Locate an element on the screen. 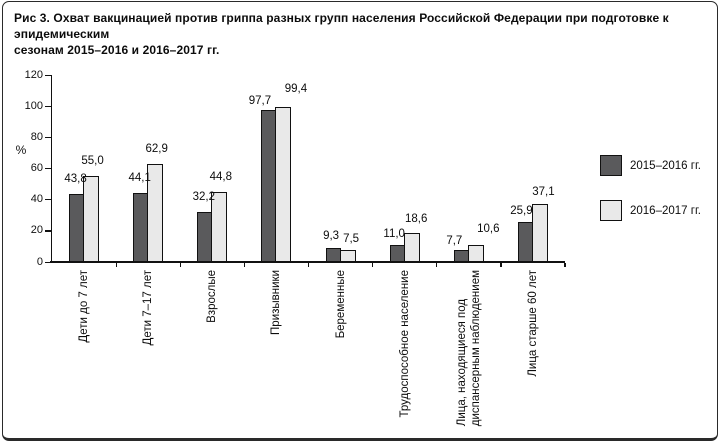 The width and height of the screenshot is (720, 443). legend-item-season-1: 2015–2016 гг. is located at coordinates (650, 165).